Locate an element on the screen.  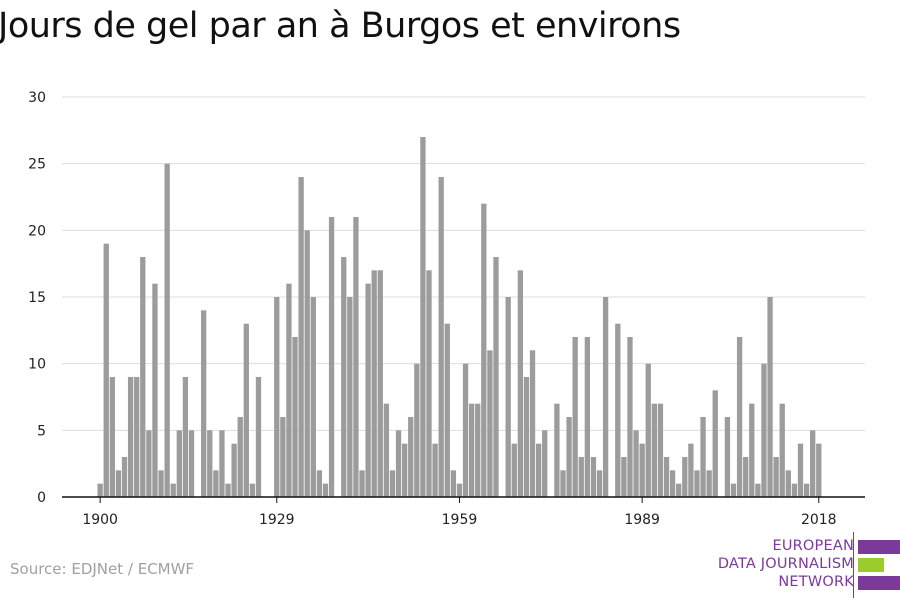
bar-1967 is located at coordinates (508, 397).